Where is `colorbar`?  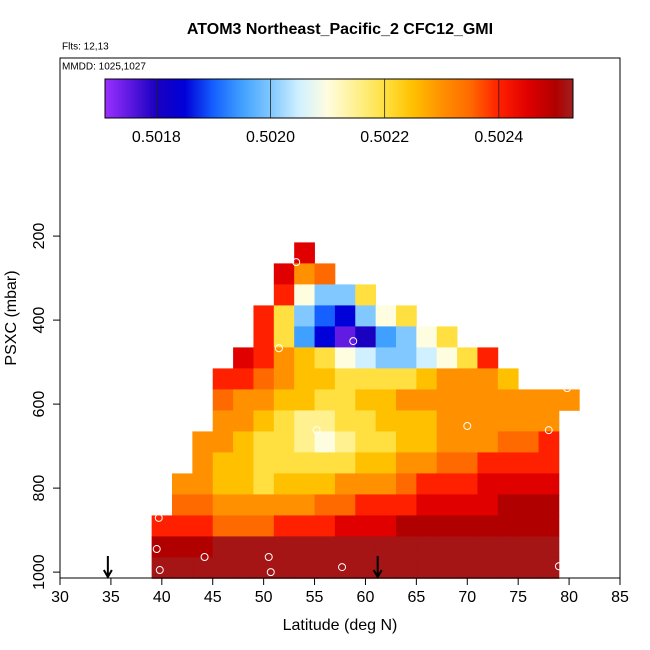
colorbar is located at coordinates (339, 98).